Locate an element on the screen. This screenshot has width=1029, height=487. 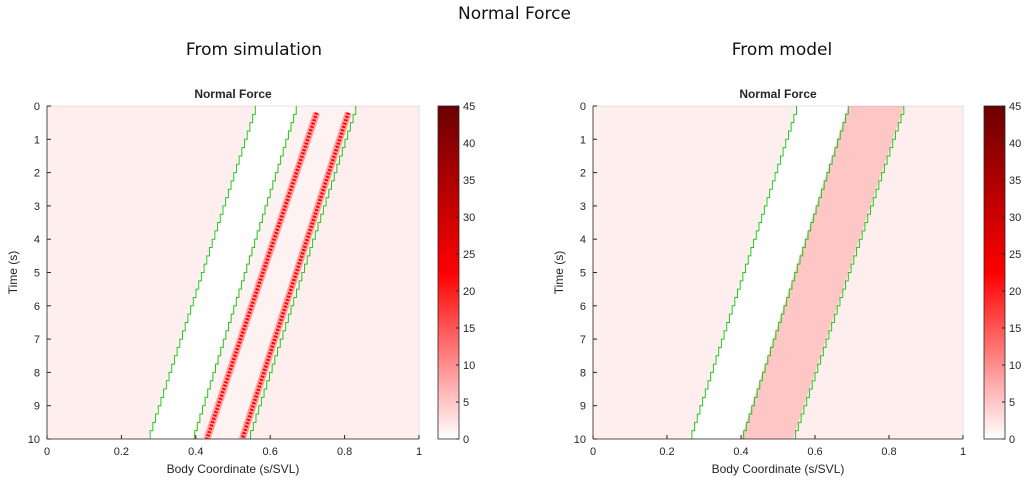
figure-title: Normal Force is located at coordinates (514, 14).